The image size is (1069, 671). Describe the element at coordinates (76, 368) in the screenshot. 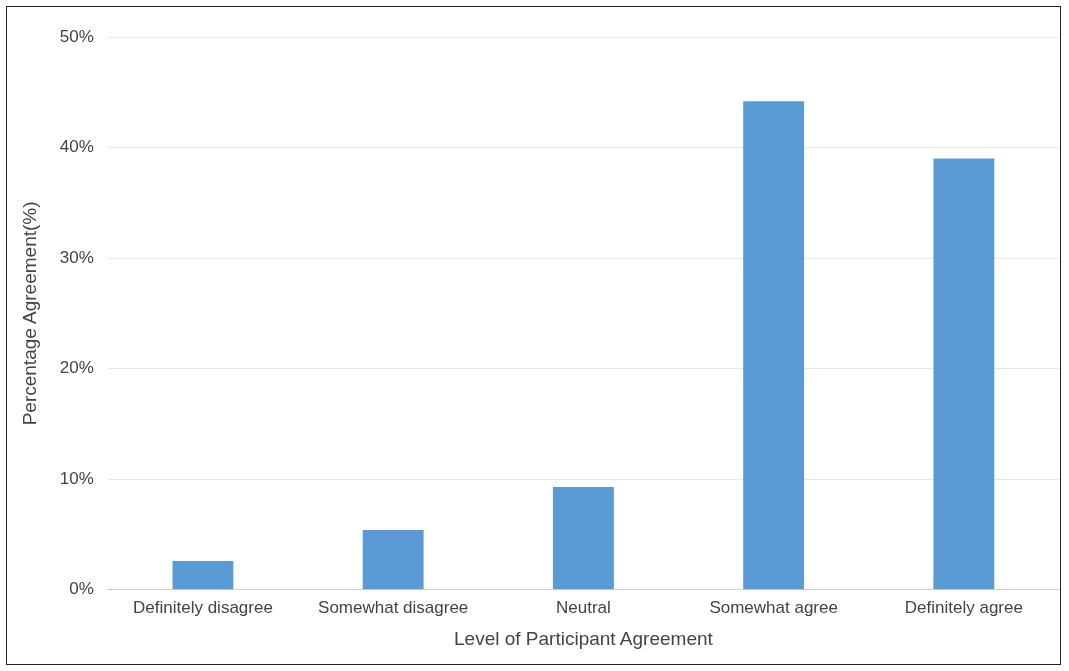

I see `y-tick-label: 20%` at that location.